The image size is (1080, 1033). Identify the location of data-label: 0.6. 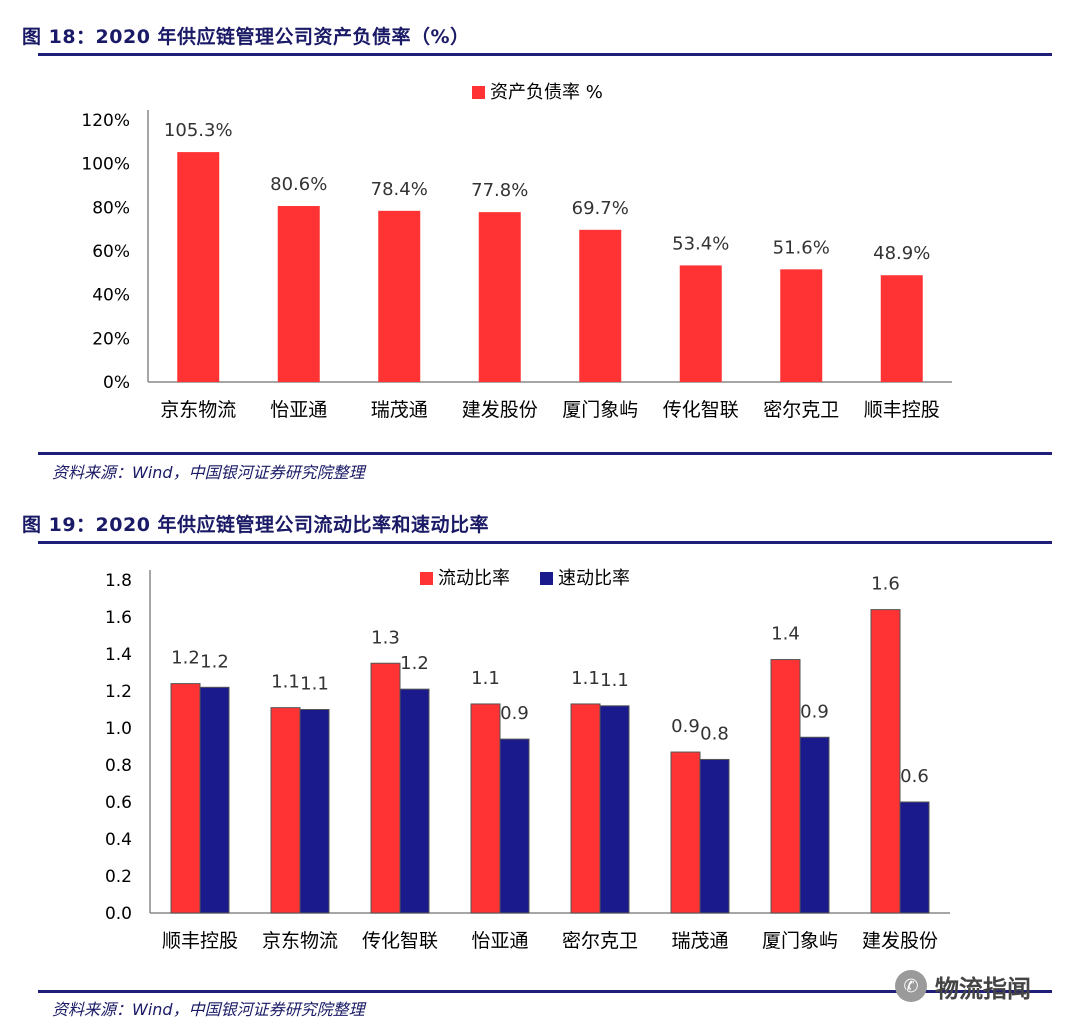
(914, 776).